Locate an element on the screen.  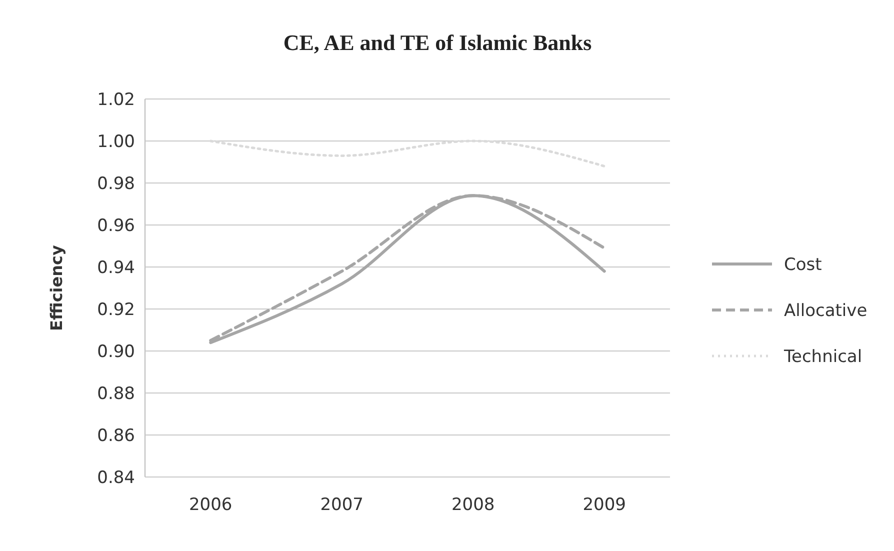
x-tick-label: 2009 is located at coordinates (604, 505).